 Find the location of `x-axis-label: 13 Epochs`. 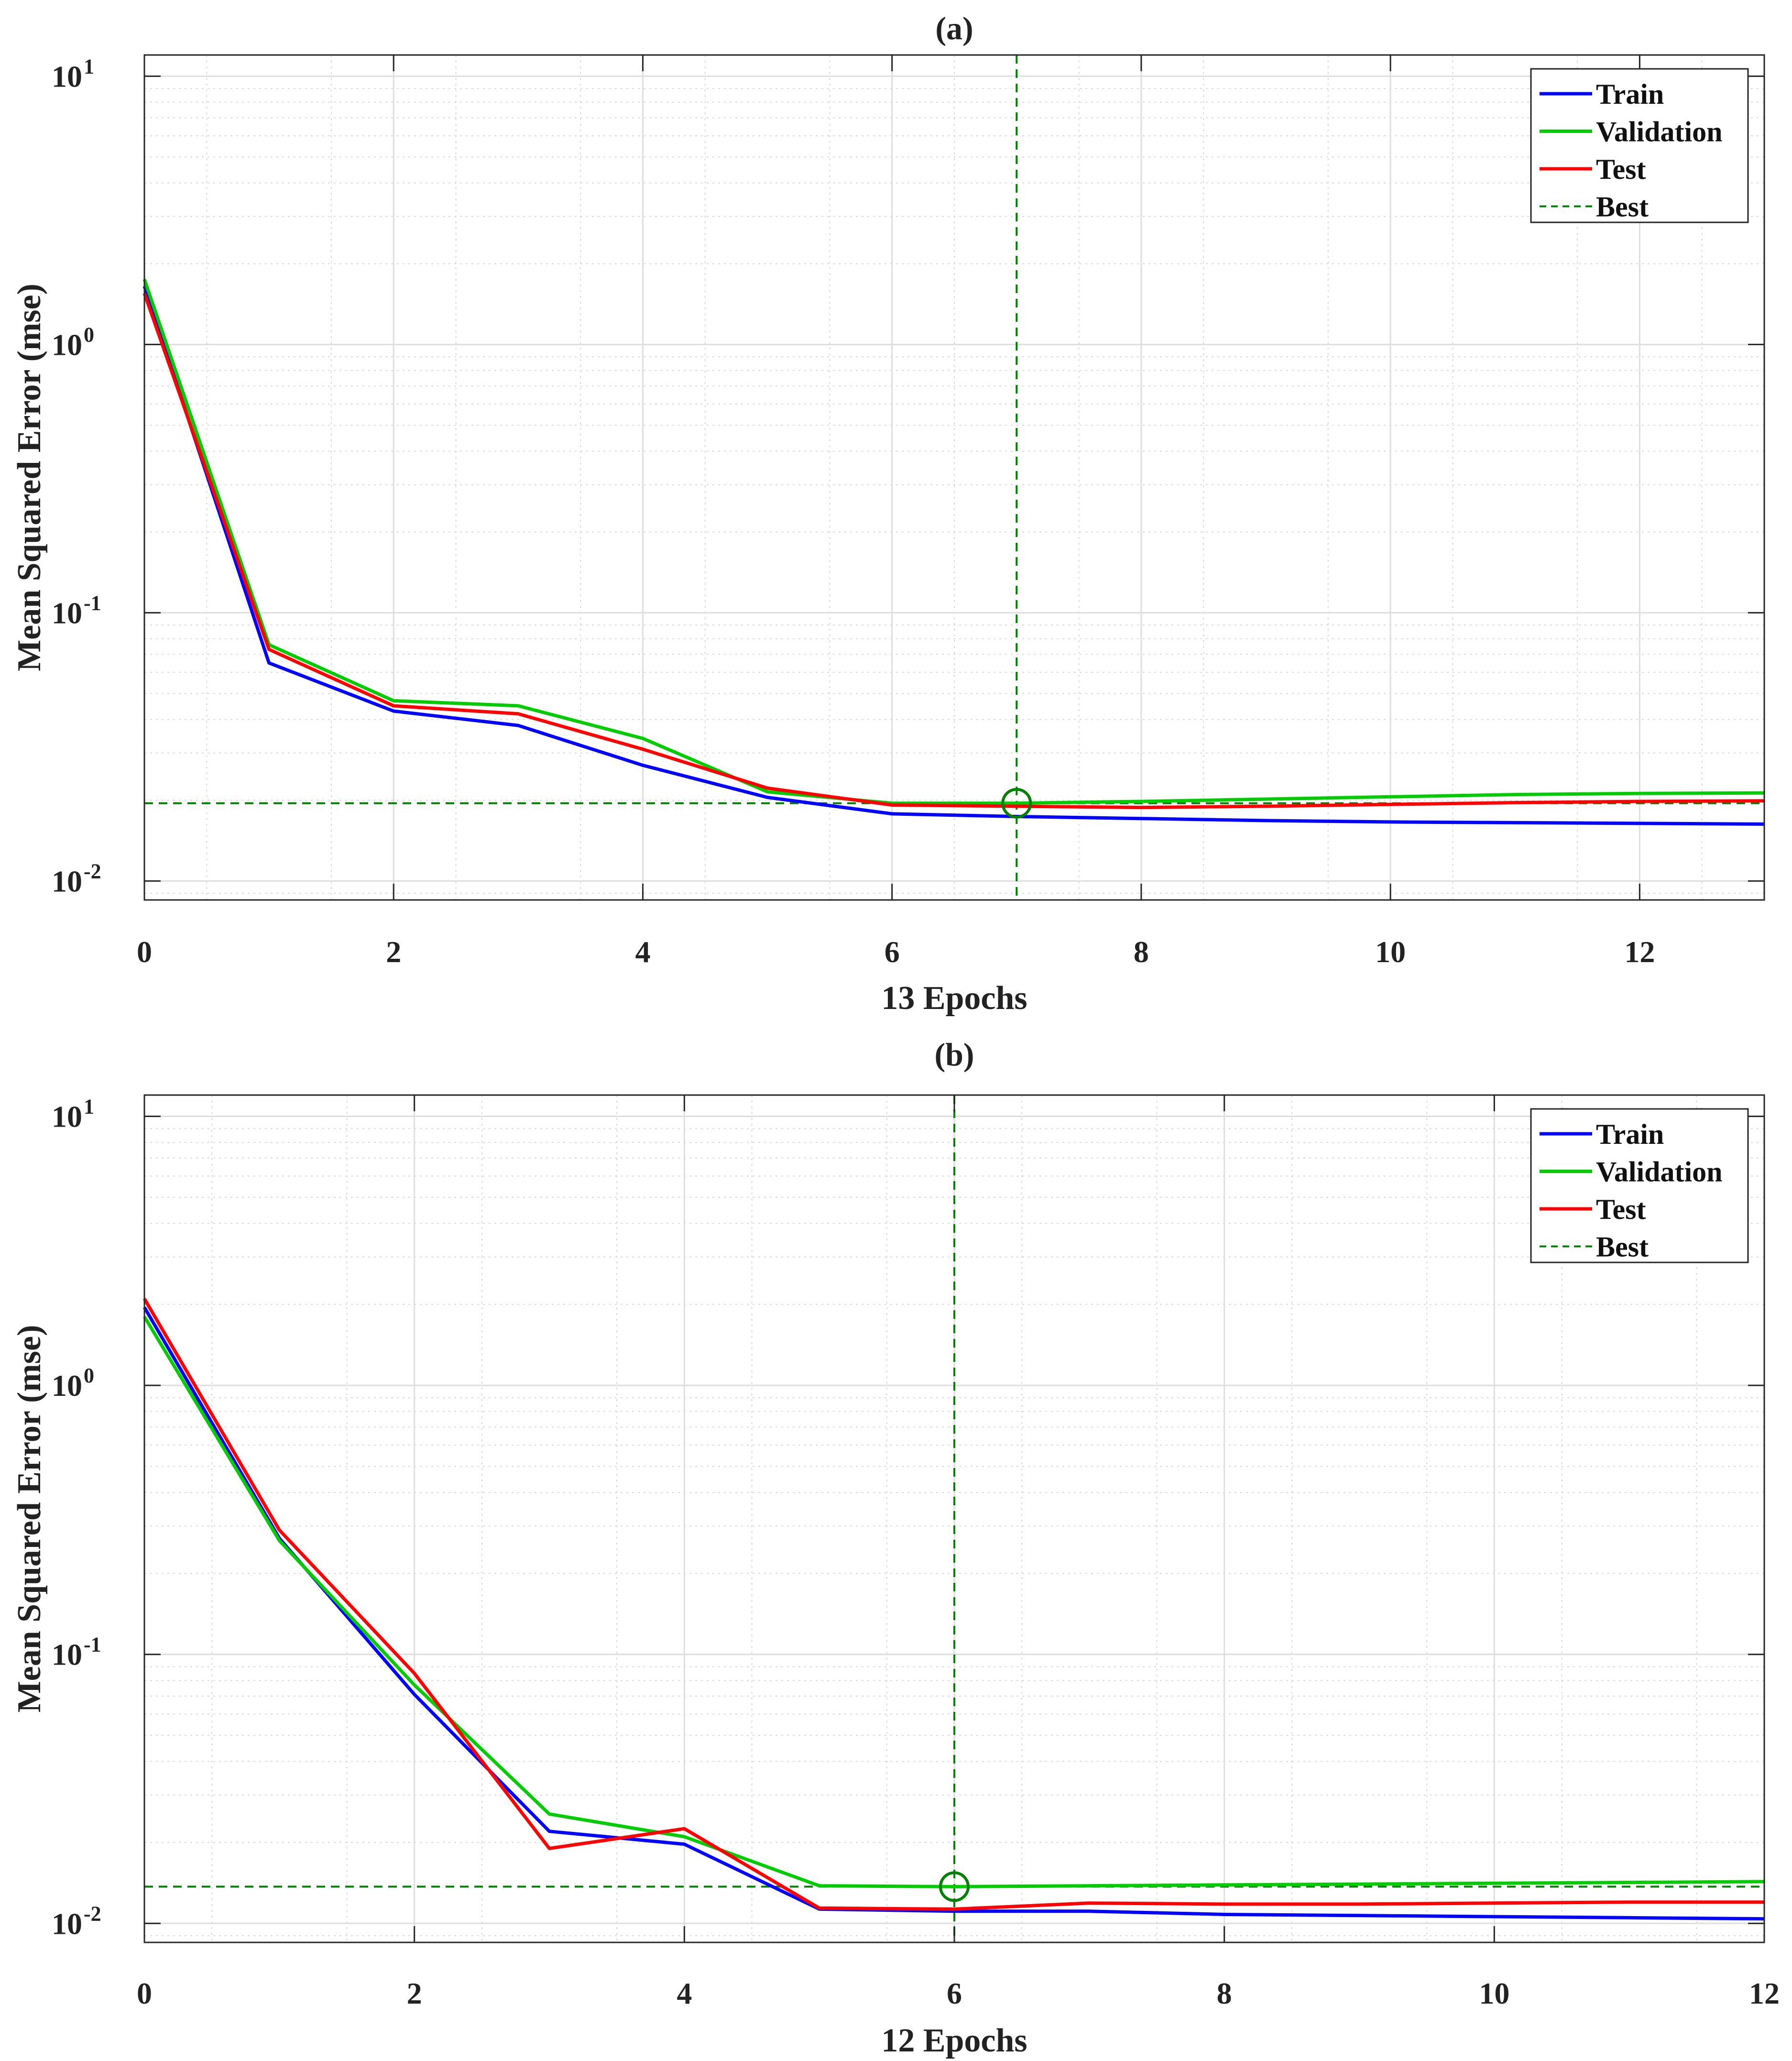

x-axis-label: 13 Epochs is located at coordinates (954, 998).